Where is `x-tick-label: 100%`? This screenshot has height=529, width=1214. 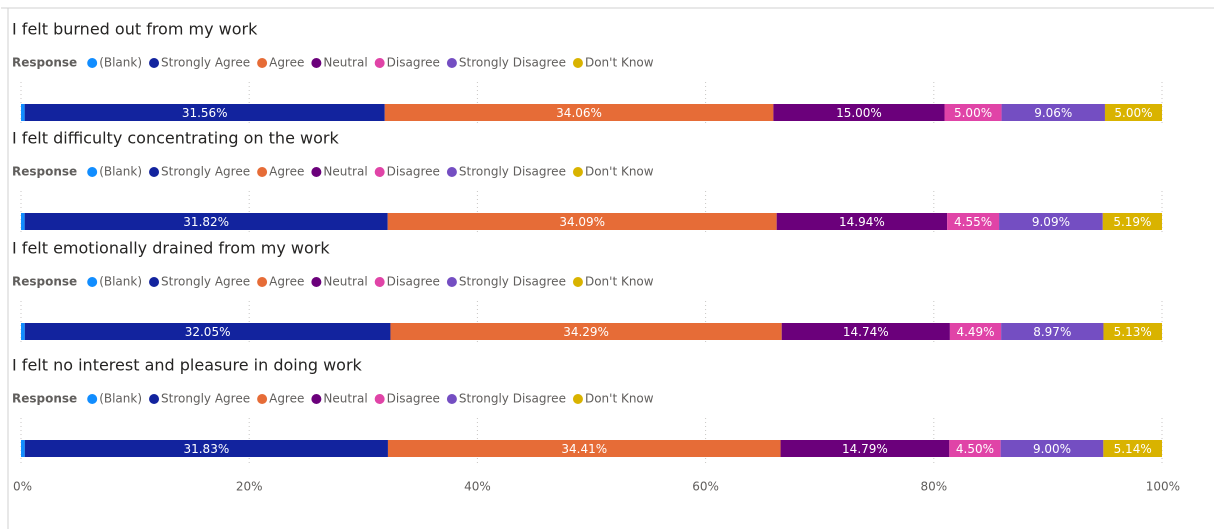 x-tick-label: 100% is located at coordinates (1163, 487).